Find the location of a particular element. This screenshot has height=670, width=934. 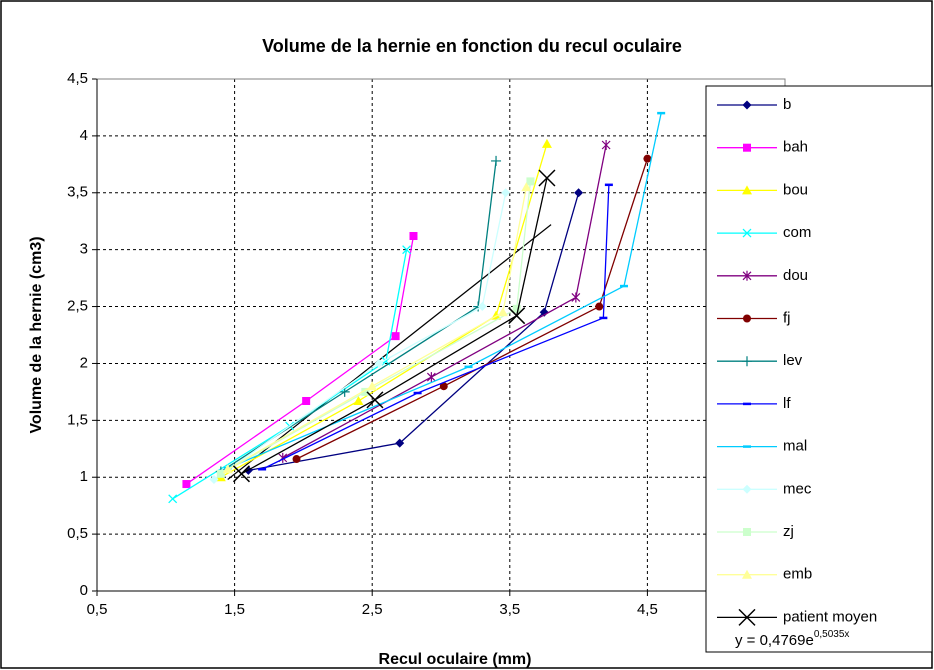

trendline is located at coordinates (389, 352).